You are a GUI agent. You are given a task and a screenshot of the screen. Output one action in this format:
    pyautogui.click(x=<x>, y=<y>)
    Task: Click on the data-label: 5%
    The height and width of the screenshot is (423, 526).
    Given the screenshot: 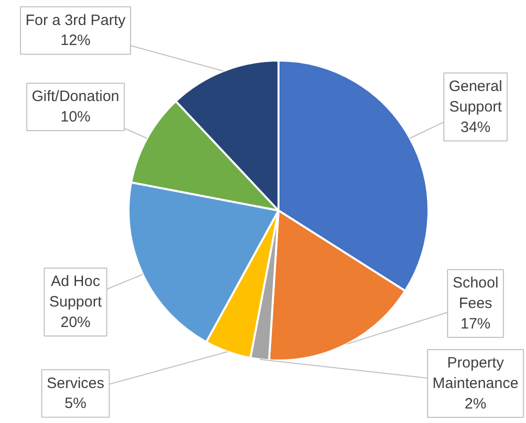 What is the action you would take?
    pyautogui.click(x=75, y=403)
    